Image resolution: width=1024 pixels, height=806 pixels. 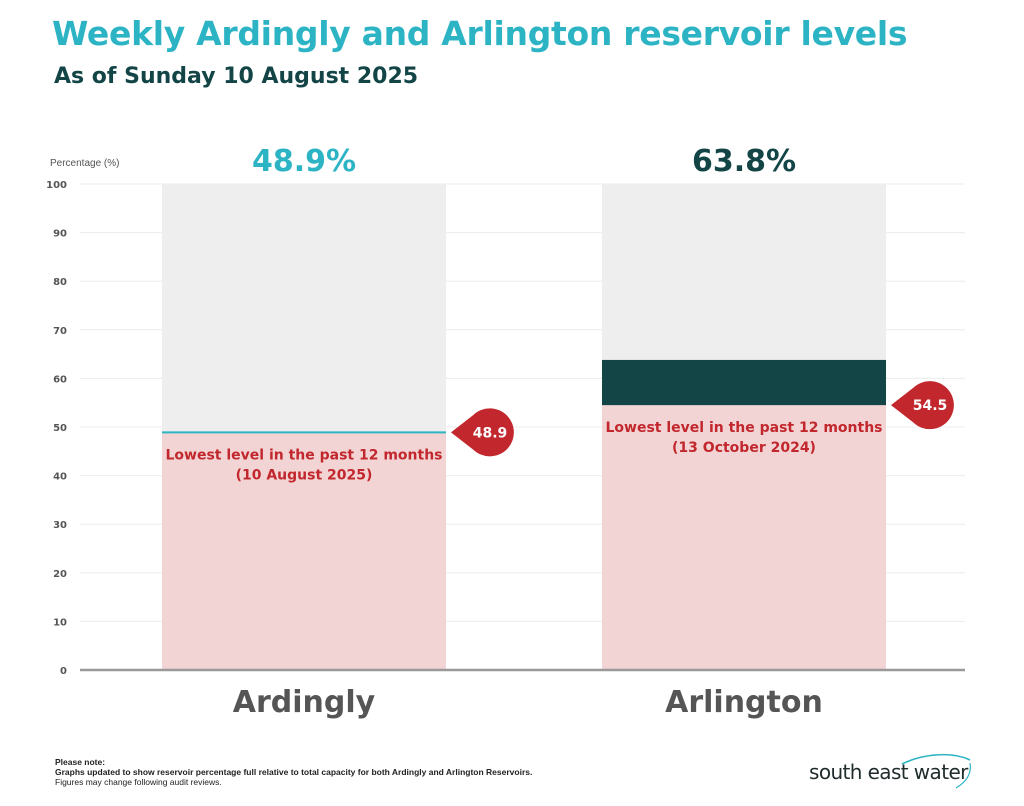 What do you see at coordinates (60, 477) in the screenshot?
I see `y-tick-label: 40` at bounding box center [60, 477].